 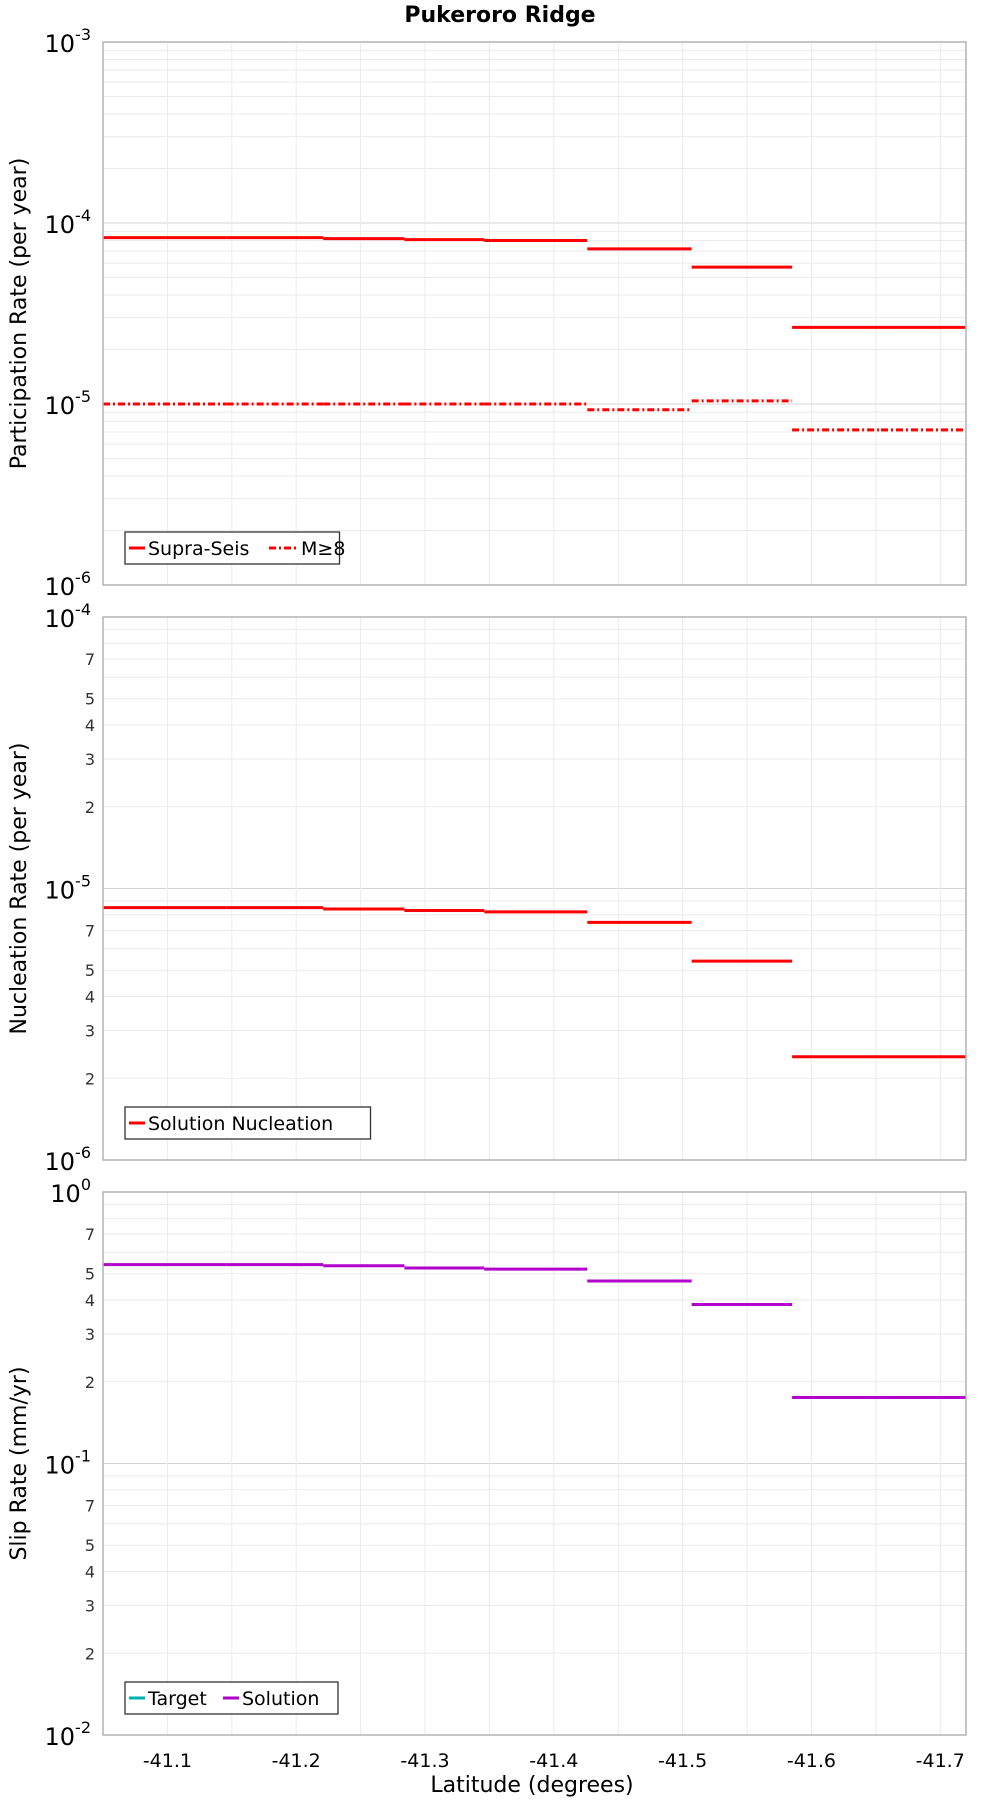 I want to click on x-tick-label: -41.3, so click(x=424, y=1761).